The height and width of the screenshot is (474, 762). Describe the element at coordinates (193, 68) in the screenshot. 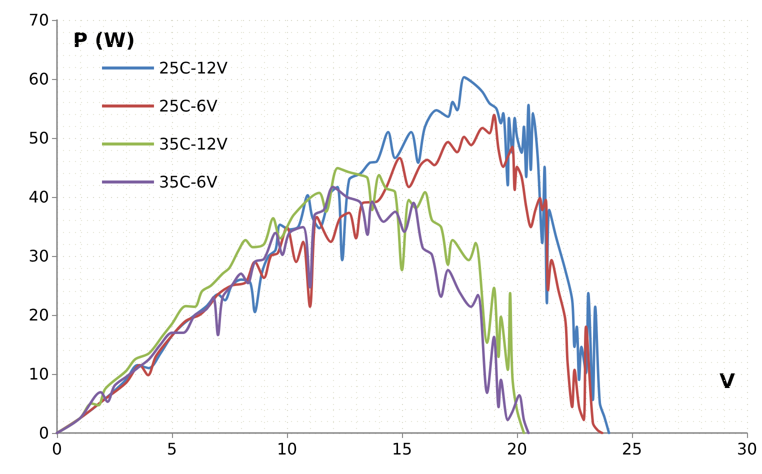

I see `legend-label: 25C-12V` at that location.